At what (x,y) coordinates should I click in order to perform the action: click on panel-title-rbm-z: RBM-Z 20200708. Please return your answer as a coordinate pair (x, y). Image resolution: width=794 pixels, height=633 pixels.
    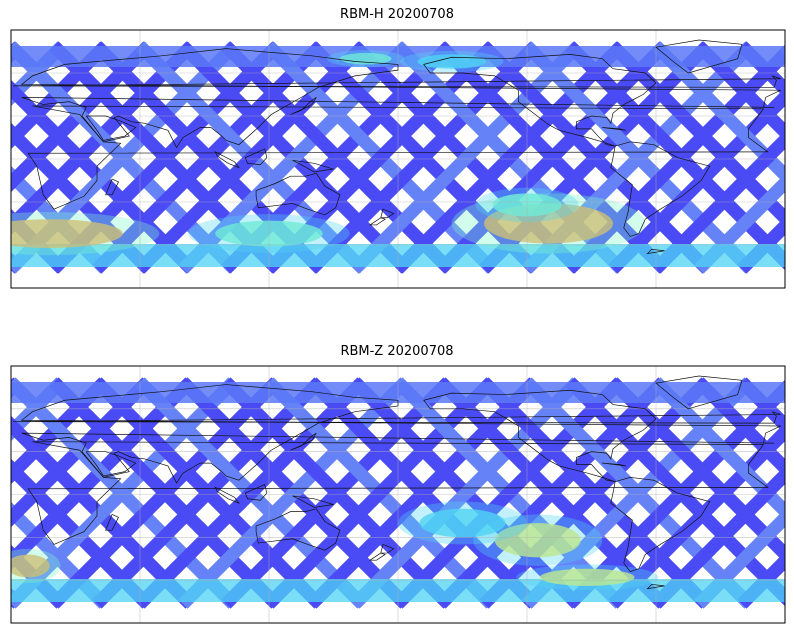
    Looking at the image, I should click on (397, 351).